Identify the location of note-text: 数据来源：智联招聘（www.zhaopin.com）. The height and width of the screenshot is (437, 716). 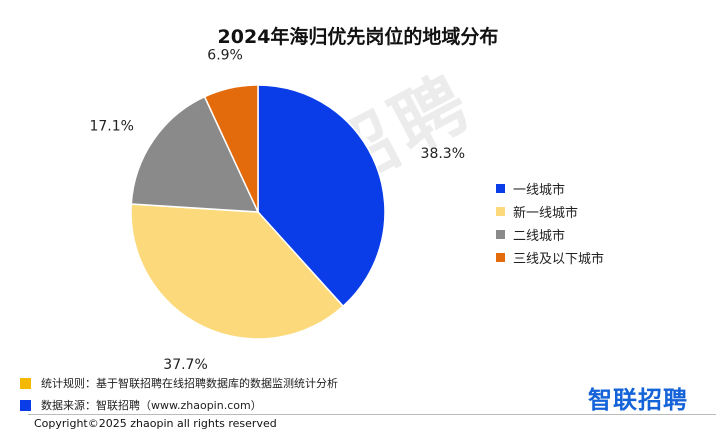
(151, 405).